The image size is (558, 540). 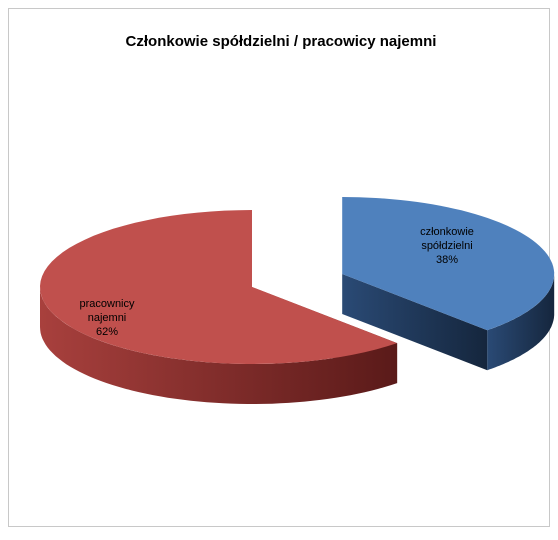 I want to click on data-label-category: pracownicy najemni, so click(x=107, y=311).